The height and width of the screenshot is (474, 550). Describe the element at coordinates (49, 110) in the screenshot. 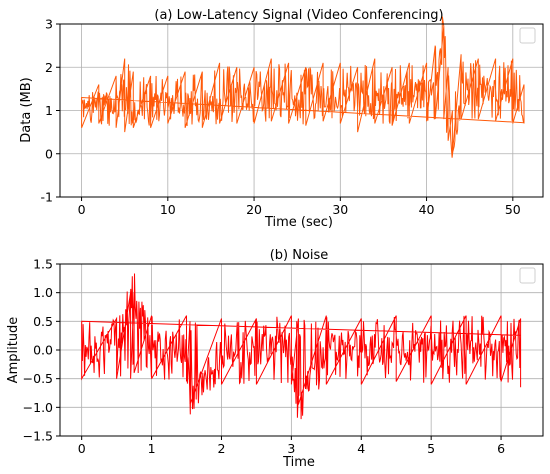

I see `panel-a-ytick-label-2: 1` at that location.